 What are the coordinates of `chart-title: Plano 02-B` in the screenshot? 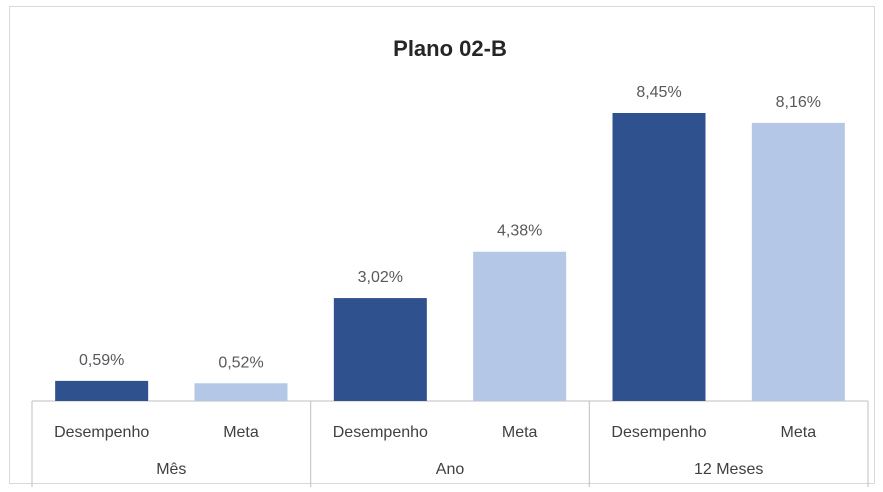 It's located at (450, 48).